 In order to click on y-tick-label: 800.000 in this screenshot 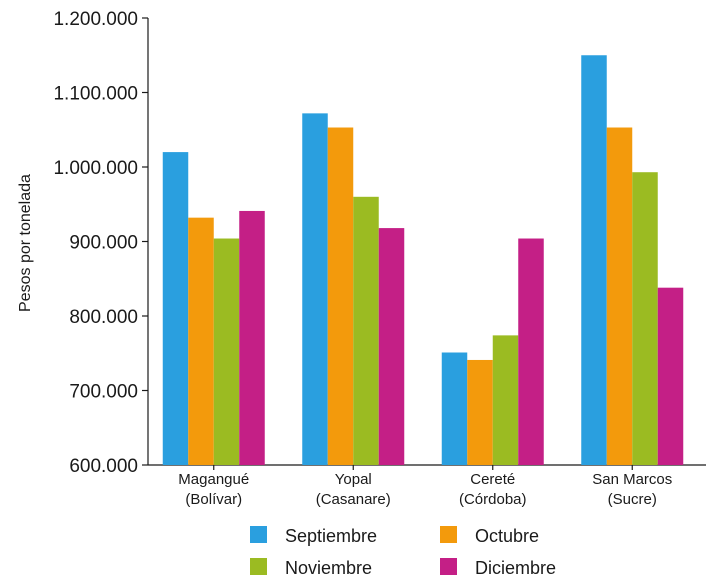, I will do `click(103, 317)`.